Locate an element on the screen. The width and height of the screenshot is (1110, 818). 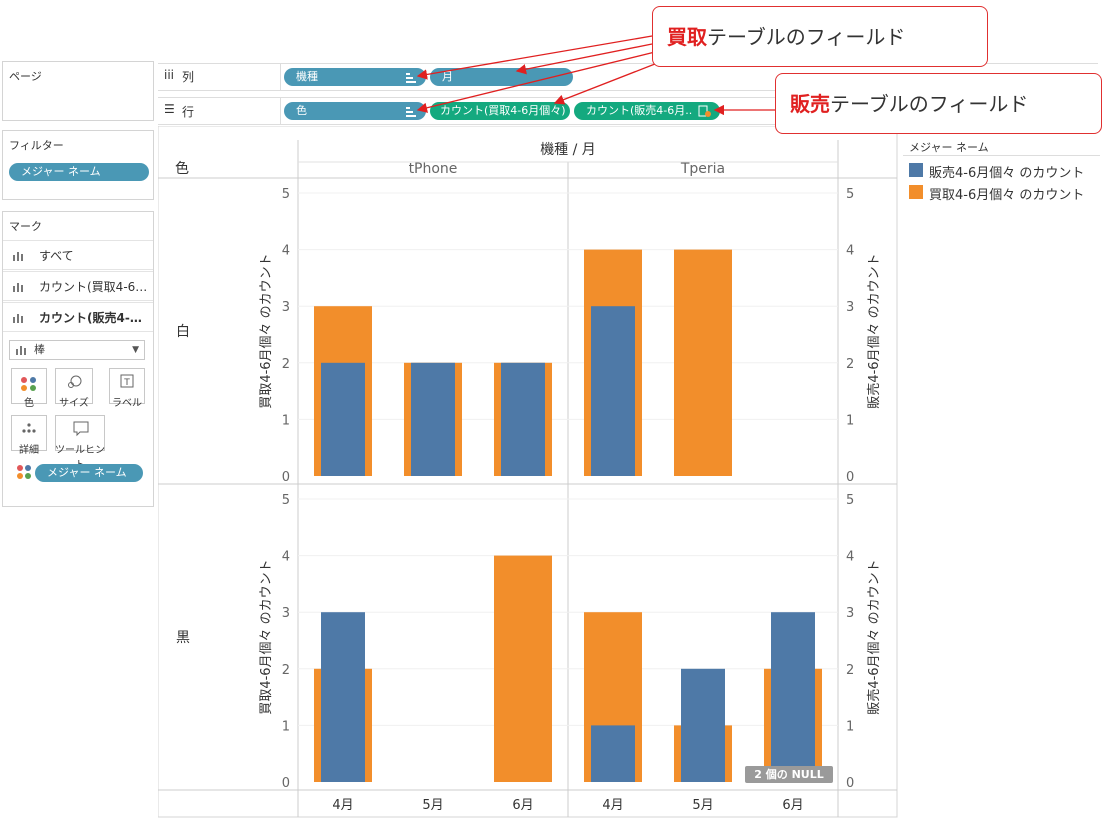
row-pill-color: 色 is located at coordinates (355, 111).